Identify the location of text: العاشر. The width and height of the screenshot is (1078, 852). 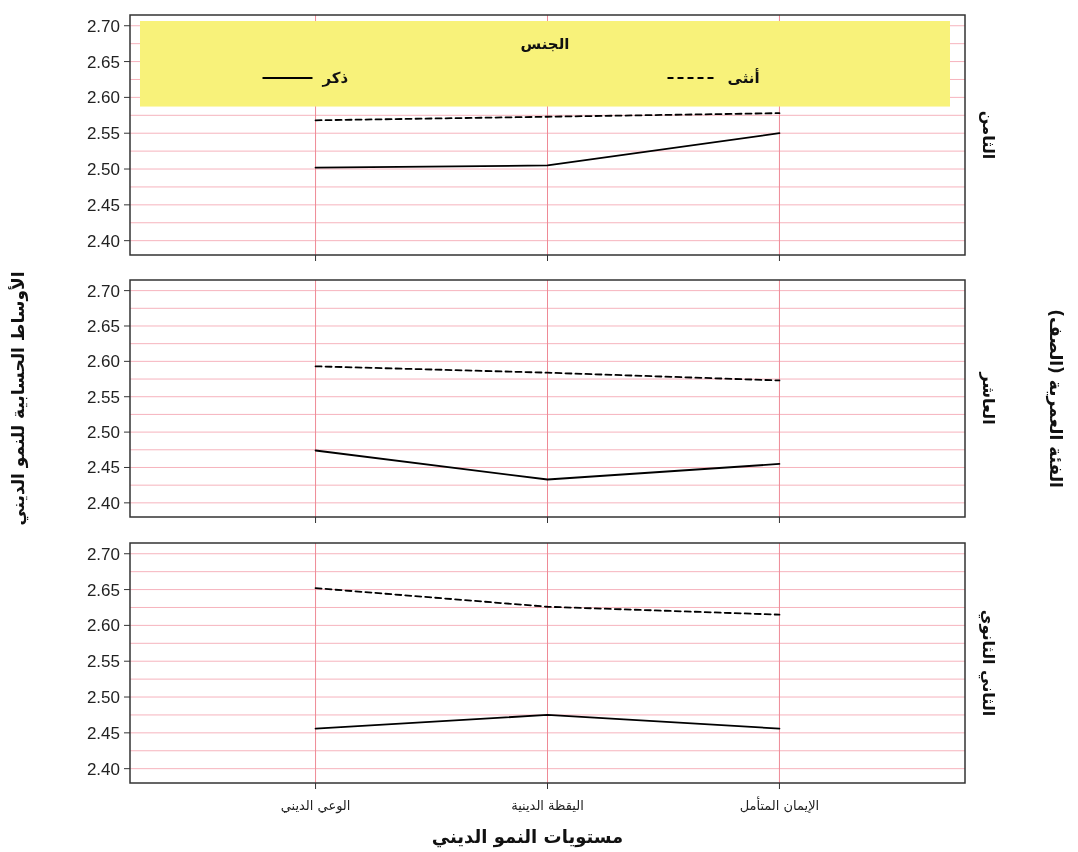
(988, 398).